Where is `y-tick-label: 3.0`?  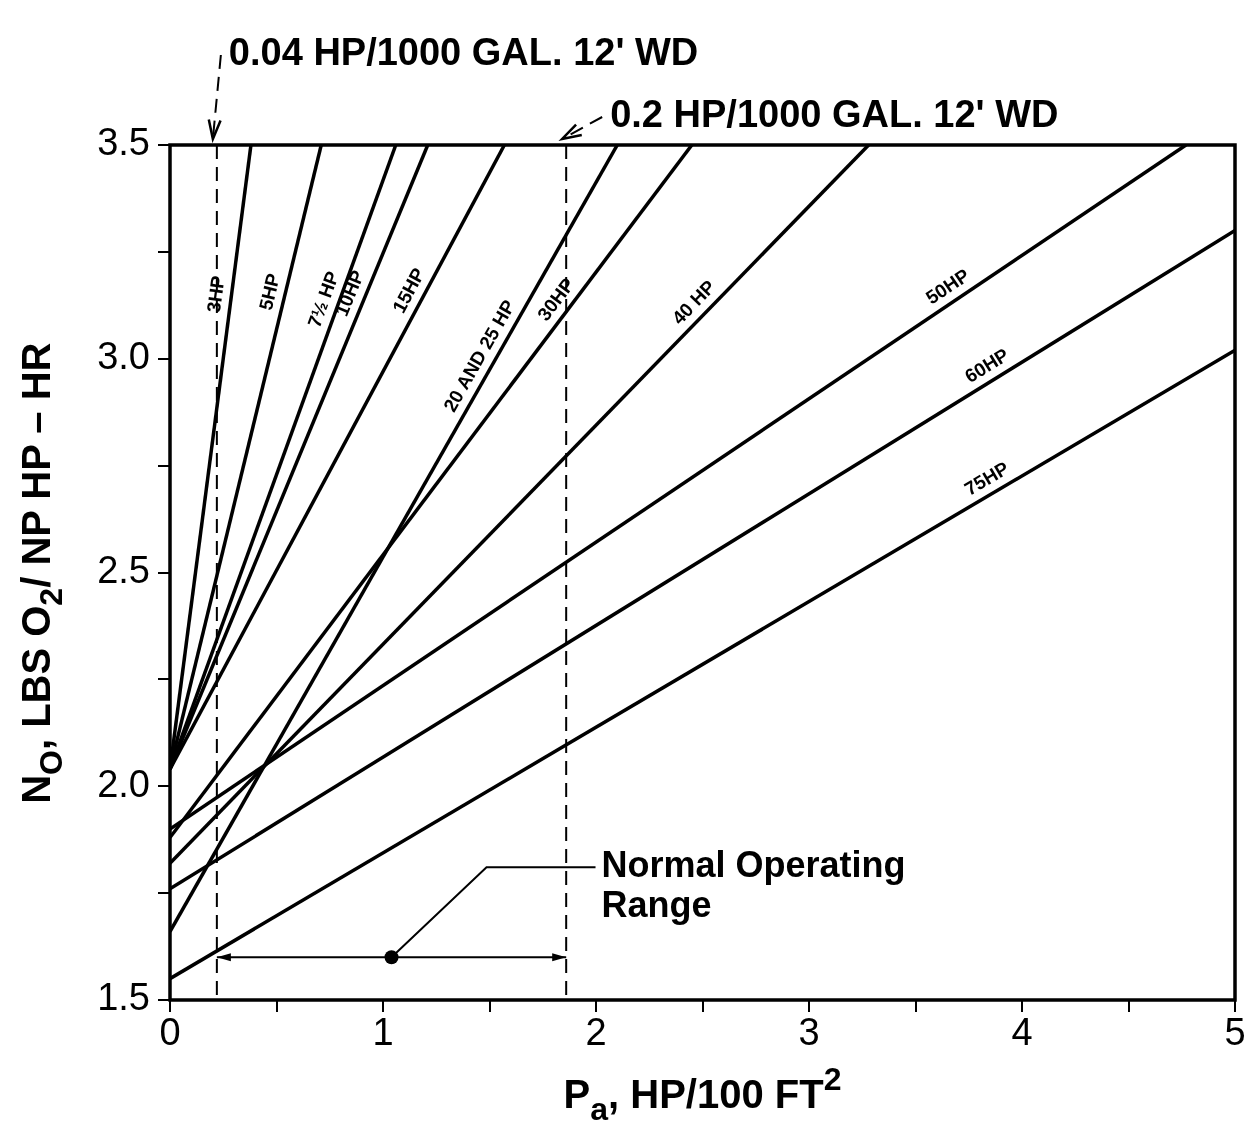
y-tick-label: 3.0 is located at coordinates (123, 356).